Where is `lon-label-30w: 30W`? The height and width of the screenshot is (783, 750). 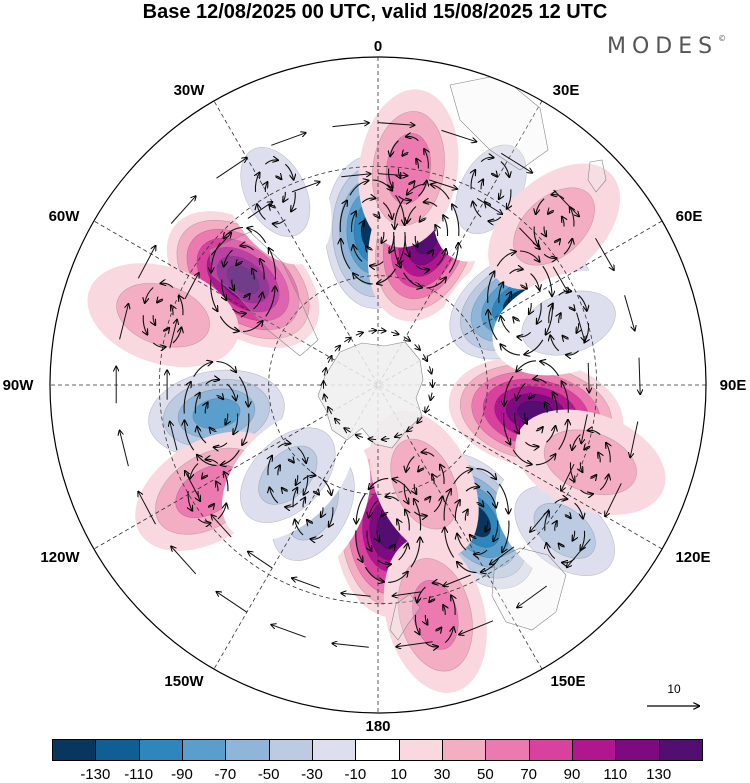
lon-label-30w: 30W is located at coordinates (190, 90).